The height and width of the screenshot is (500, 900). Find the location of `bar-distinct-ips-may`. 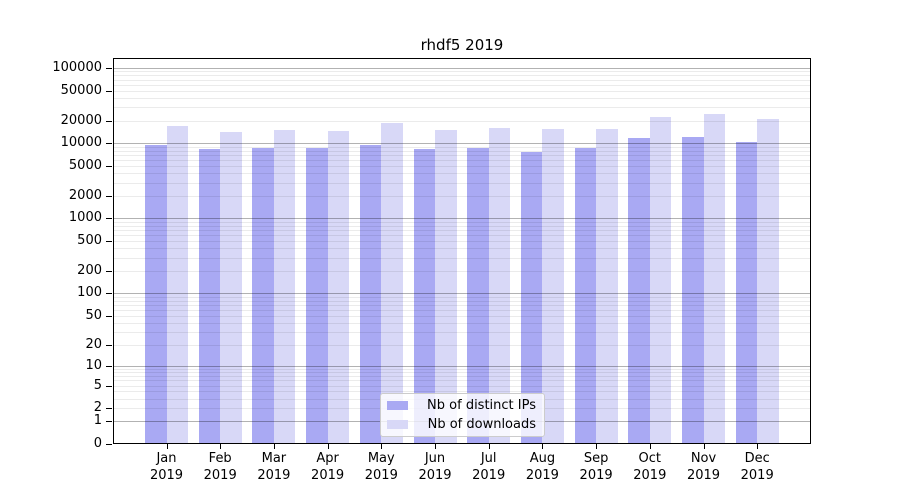

bar-distinct-ips-may is located at coordinates (370, 294).